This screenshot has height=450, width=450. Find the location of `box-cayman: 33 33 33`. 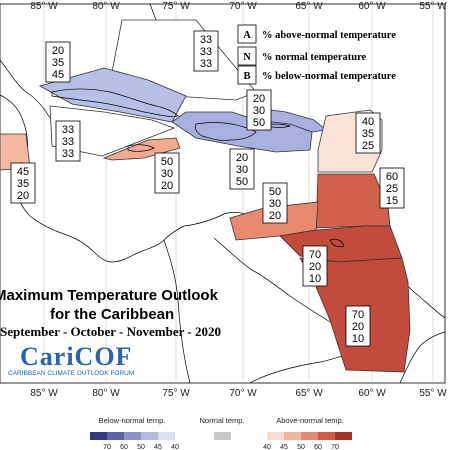

box-cayman: 33 33 33 is located at coordinates (68, 141).